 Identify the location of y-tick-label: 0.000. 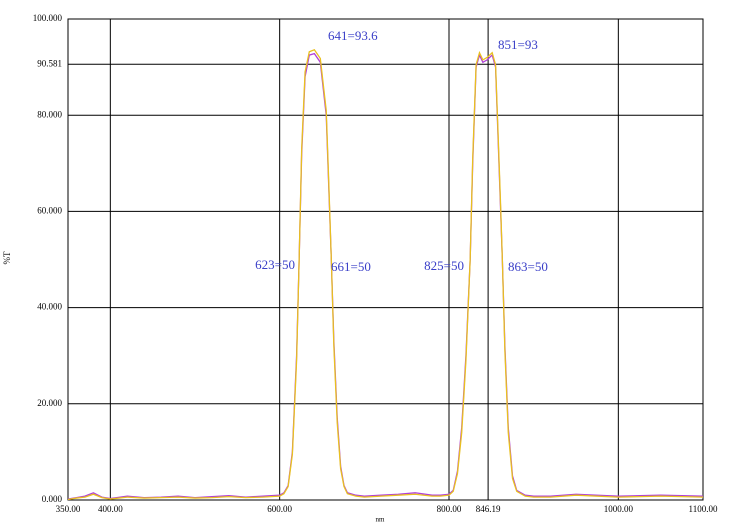
(52, 499).